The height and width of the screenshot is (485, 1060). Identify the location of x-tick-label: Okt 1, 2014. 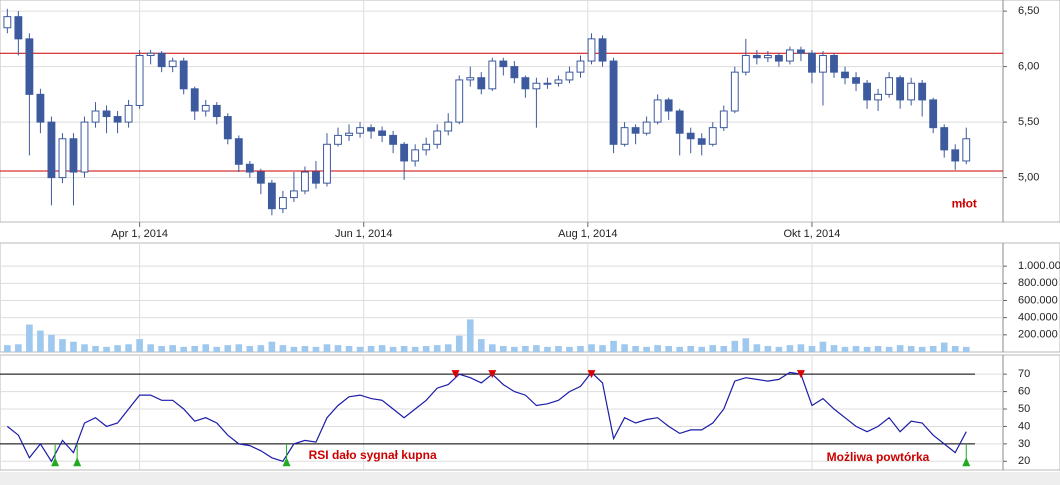
(812, 234).